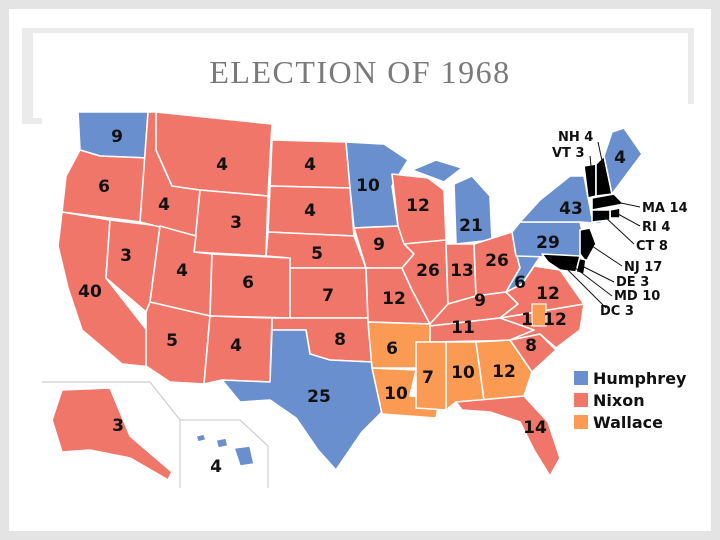 Image resolution: width=720 pixels, height=540 pixels. What do you see at coordinates (665, 208) in the screenshot?
I see `callout-MA: MA 14` at bounding box center [665, 208].